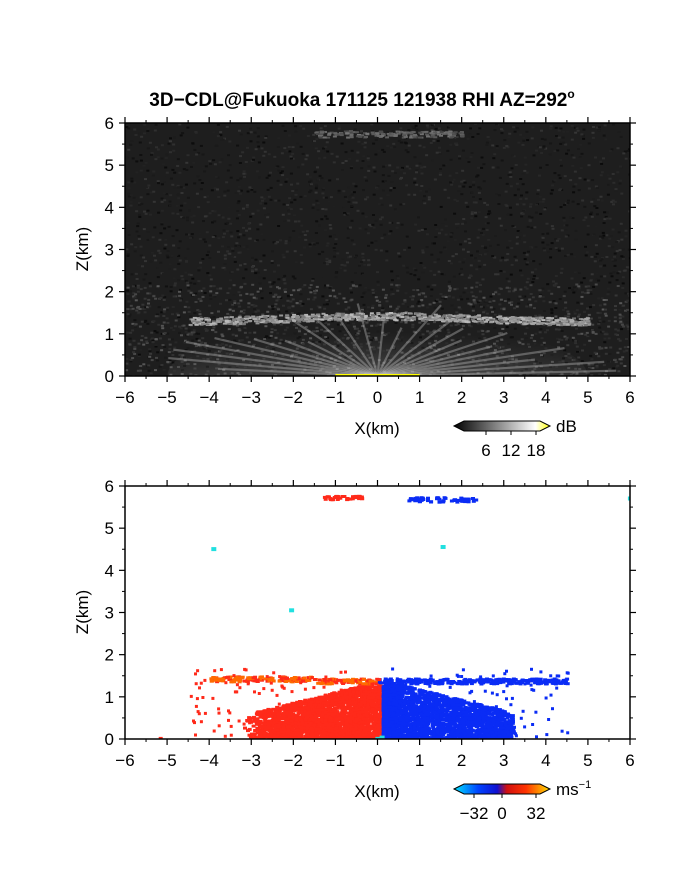  What do you see at coordinates (109, 292) in the screenshot?
I see `y-tick-label: 2` at bounding box center [109, 292].